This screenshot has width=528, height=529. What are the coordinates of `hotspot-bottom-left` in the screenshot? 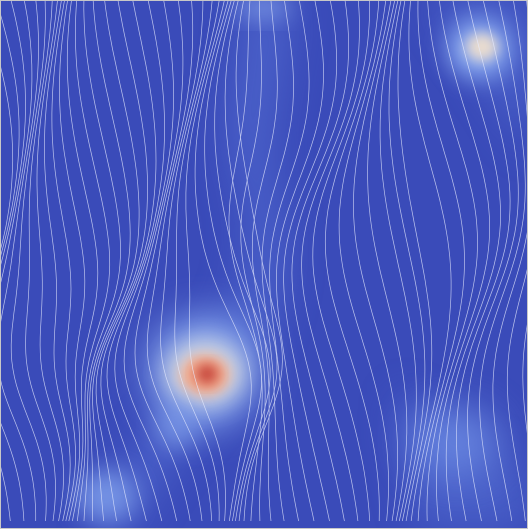 It's located at (106, 496).